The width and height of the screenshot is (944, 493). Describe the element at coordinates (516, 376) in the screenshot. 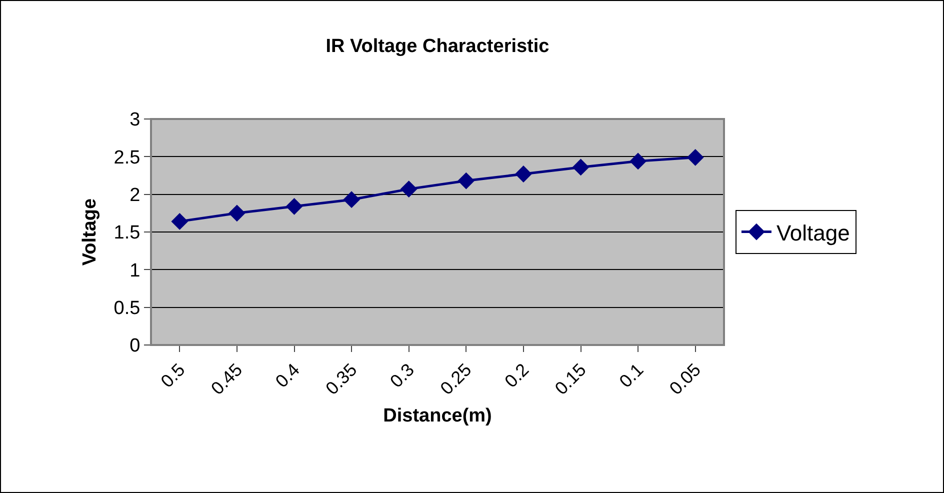

I see `x-tick-label: 0.2` at that location.